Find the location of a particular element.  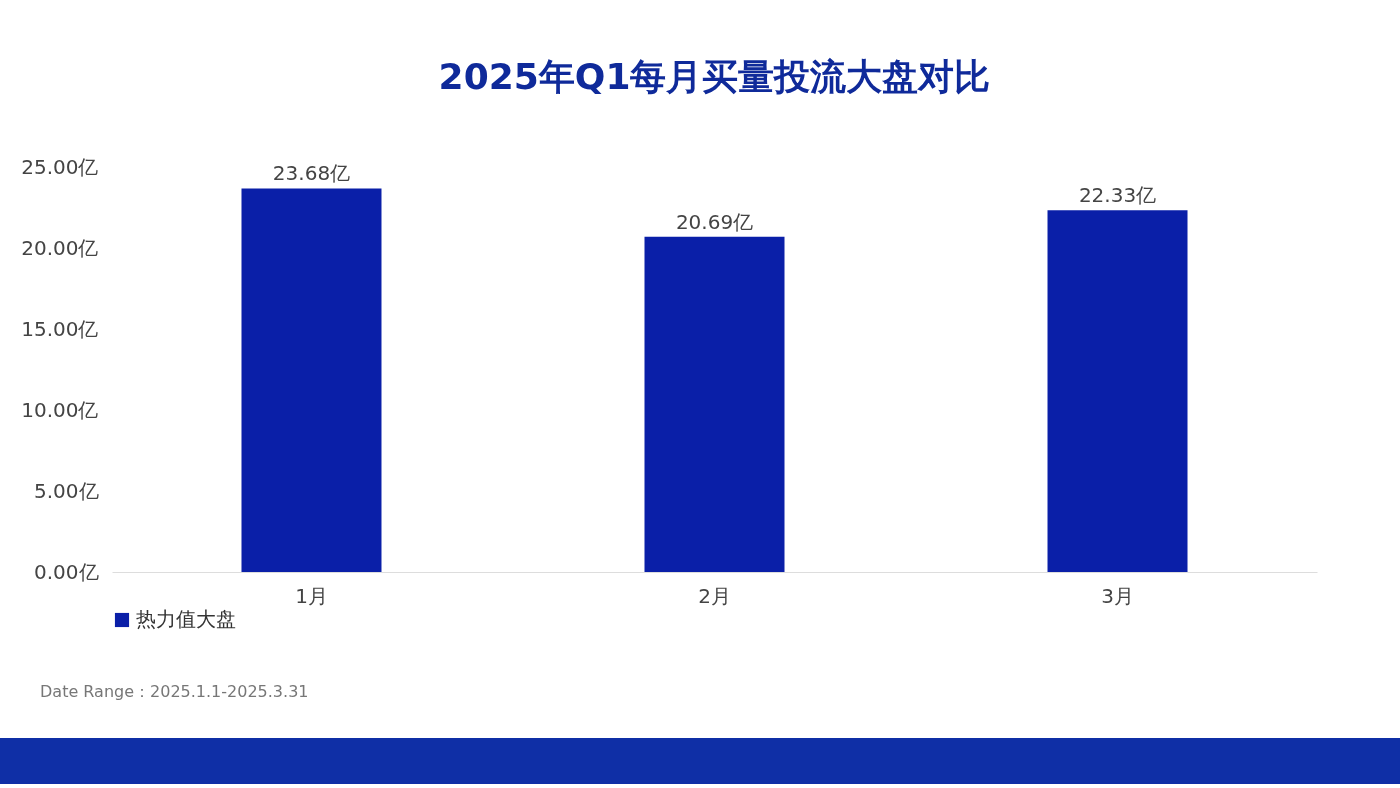

legend-label: 热力值大盘 is located at coordinates (186, 619).